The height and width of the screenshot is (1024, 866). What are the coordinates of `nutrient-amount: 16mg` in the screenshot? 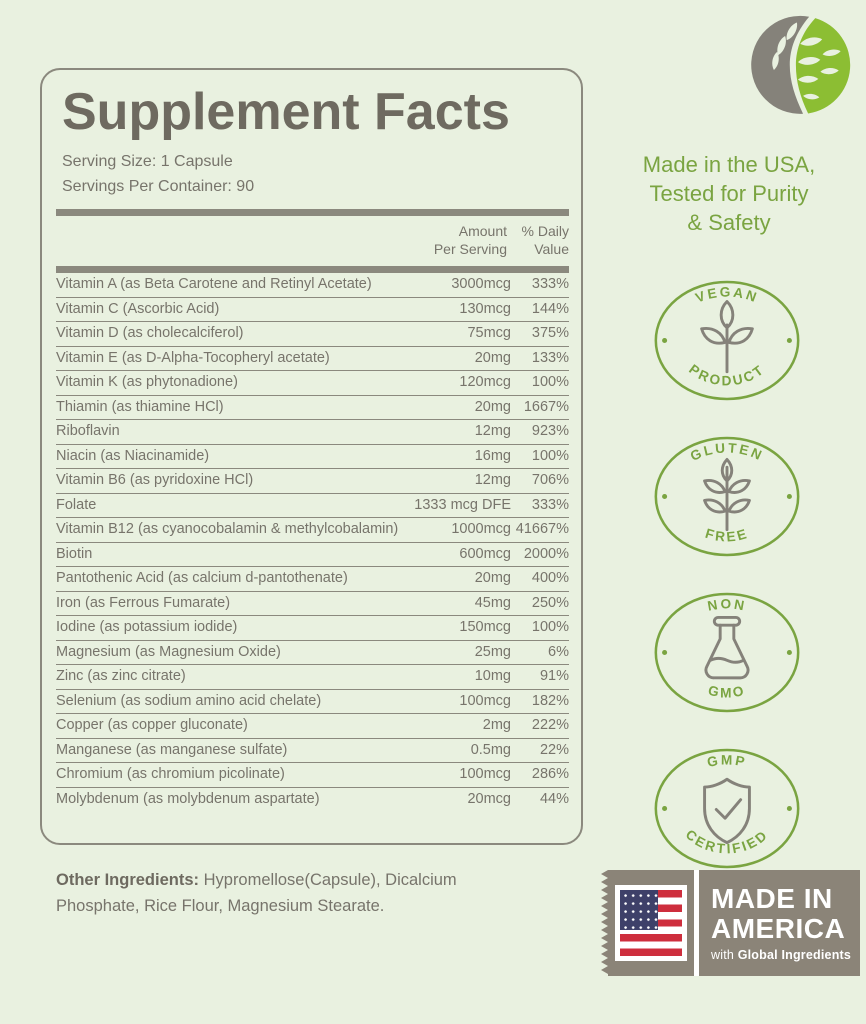 It's located at (492, 455).